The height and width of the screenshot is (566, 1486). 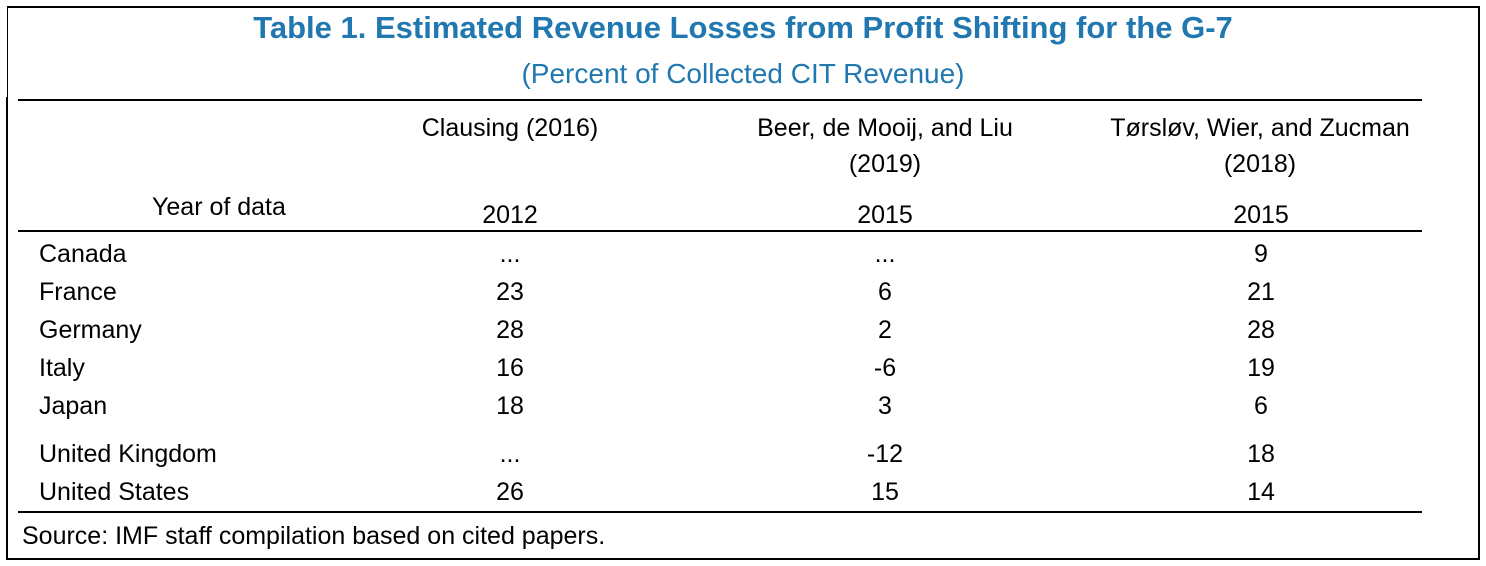 I want to click on year-clausing: 2012, so click(x=510, y=215).